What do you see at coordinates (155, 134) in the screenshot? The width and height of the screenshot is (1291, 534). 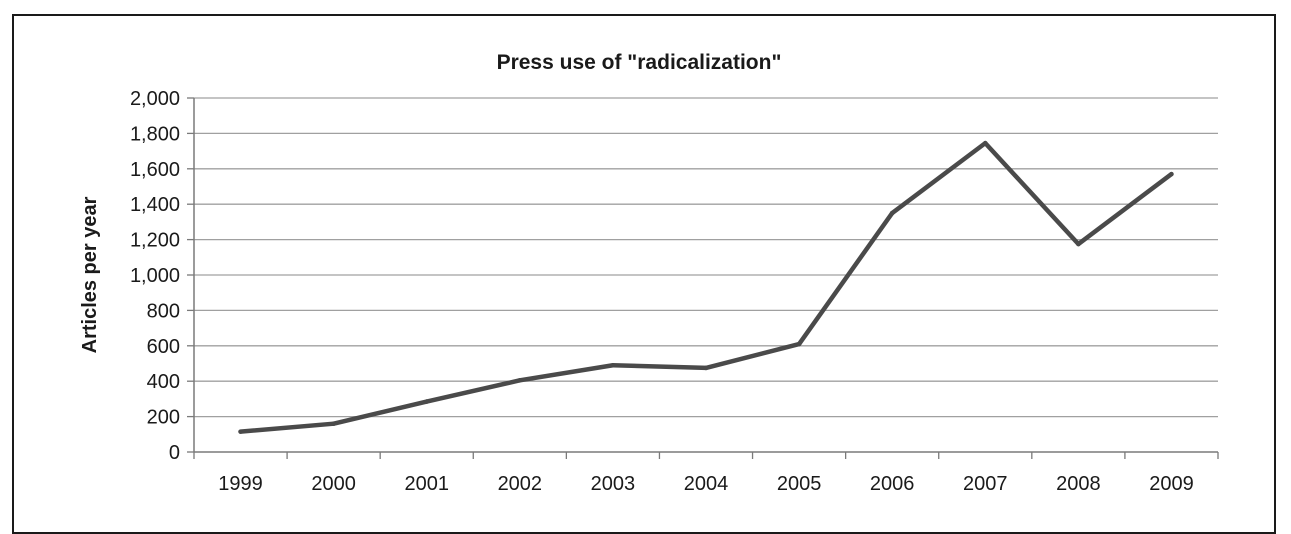 I see `y-tick-label: 1,800` at bounding box center [155, 134].